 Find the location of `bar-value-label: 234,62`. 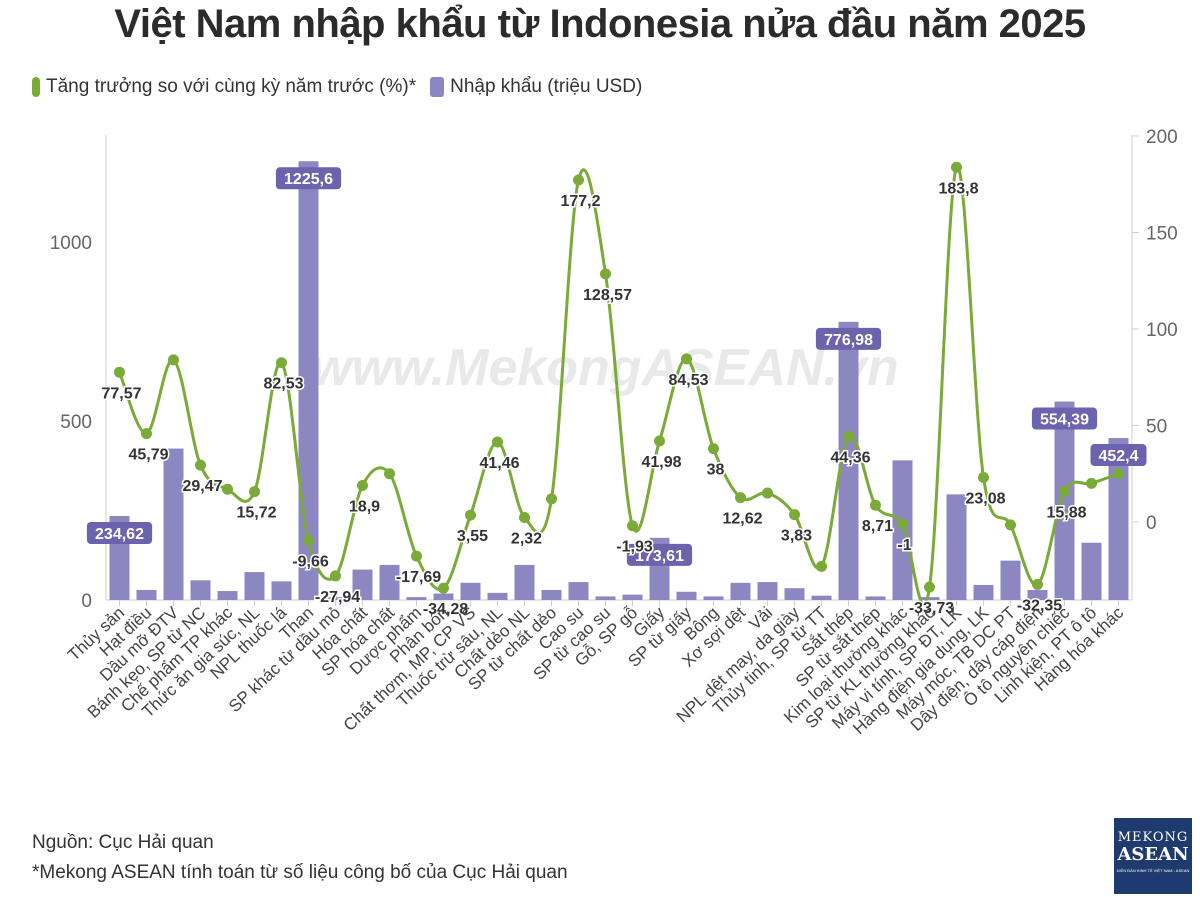

bar-value-label: 234,62 is located at coordinates (119, 534).